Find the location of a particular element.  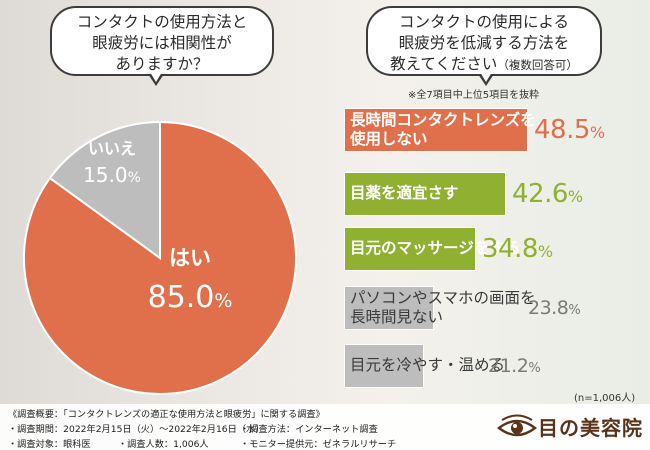

question-2-line-1: コンタクトの使用による is located at coordinates (484, 22).